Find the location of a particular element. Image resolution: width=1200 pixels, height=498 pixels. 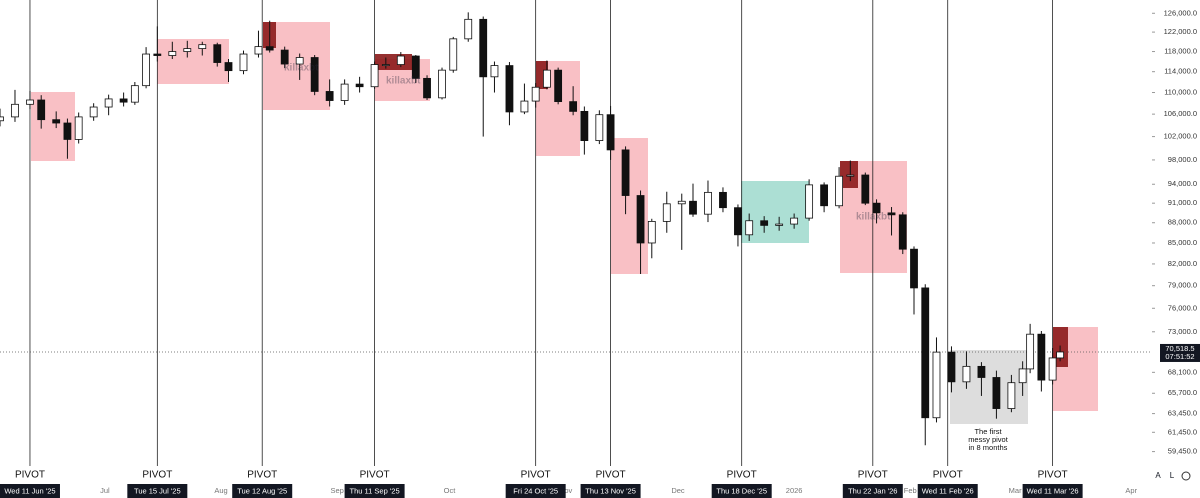

y-tick-label: 114,000.0 is located at coordinates (1180, 71).